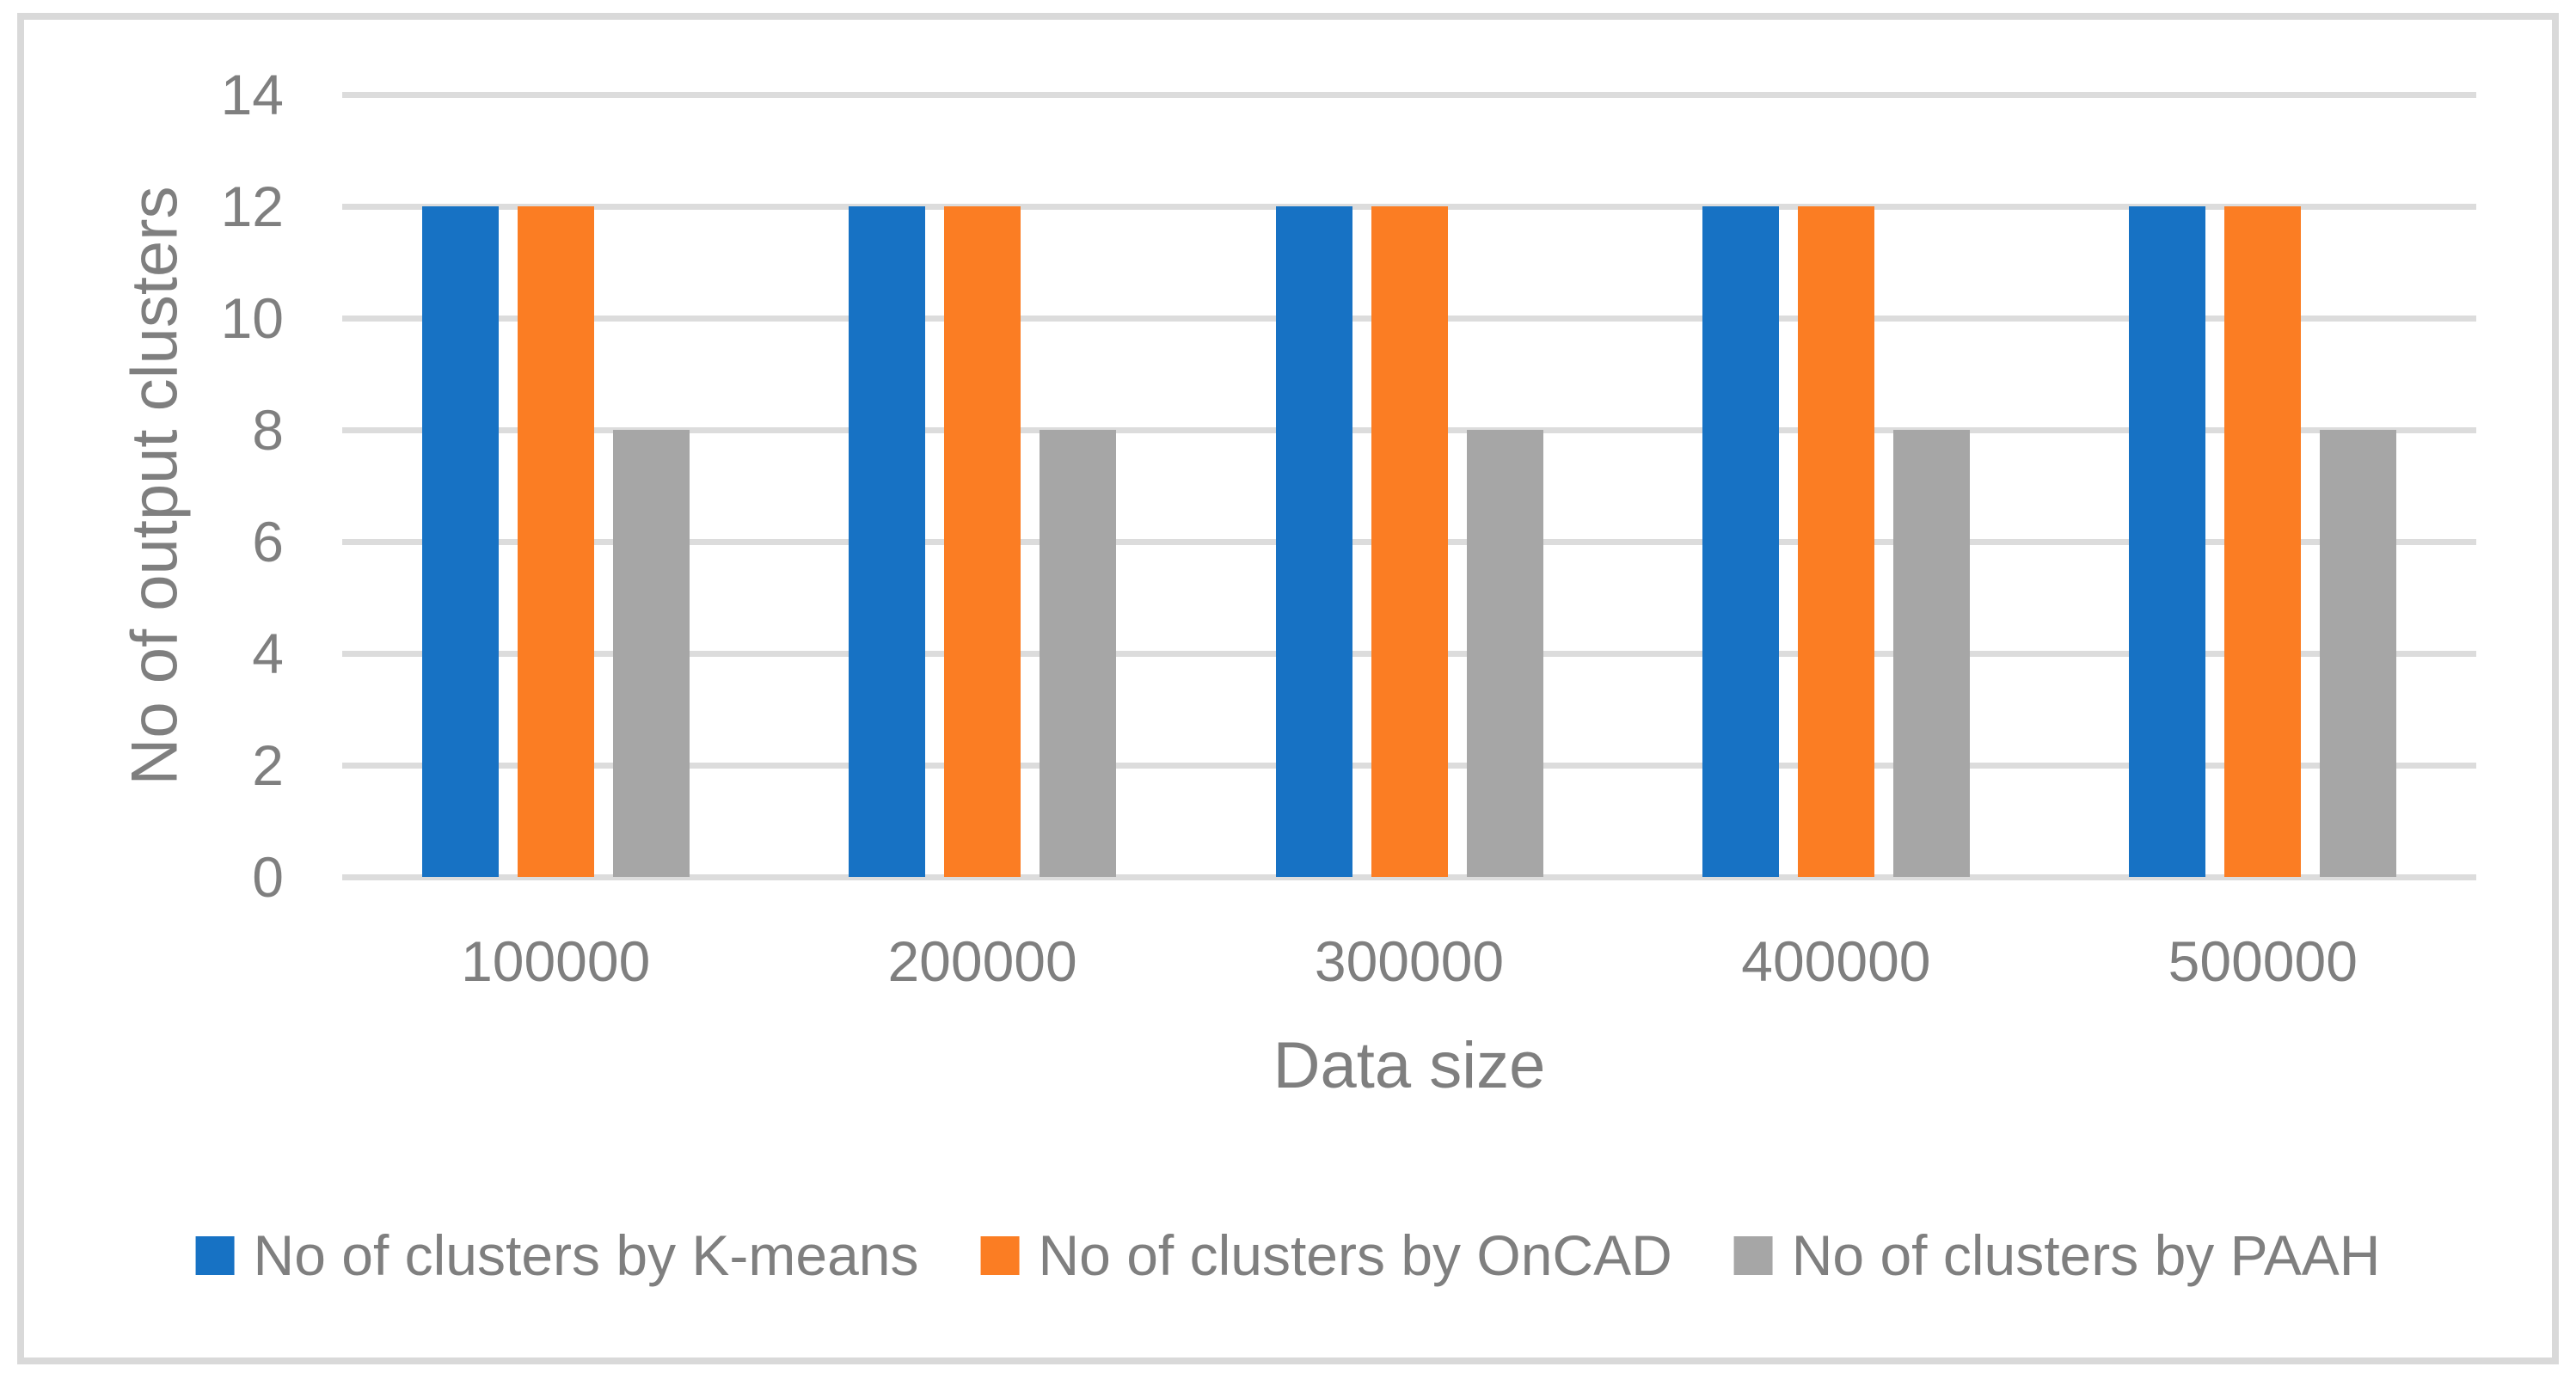  What do you see at coordinates (268, 765) in the screenshot?
I see `y-tick-label-2: 2` at bounding box center [268, 765].